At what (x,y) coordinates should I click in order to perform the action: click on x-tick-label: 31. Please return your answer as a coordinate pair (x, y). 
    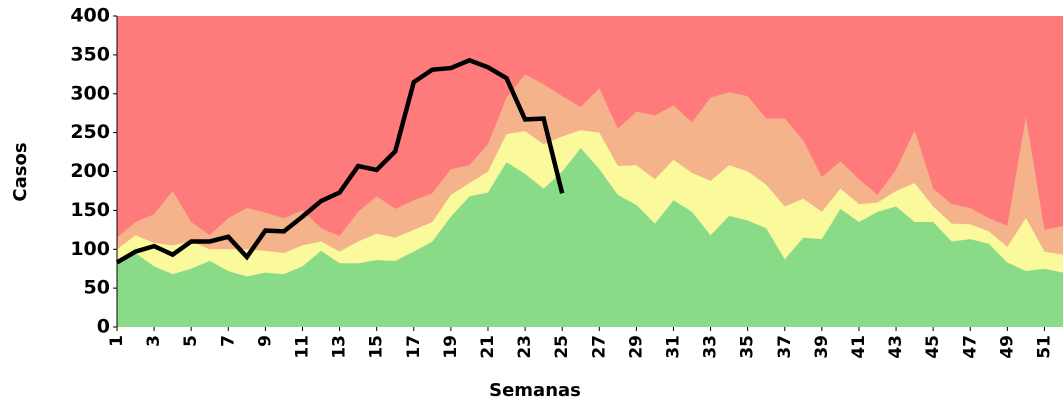
    Looking at the image, I should click on (673, 347).